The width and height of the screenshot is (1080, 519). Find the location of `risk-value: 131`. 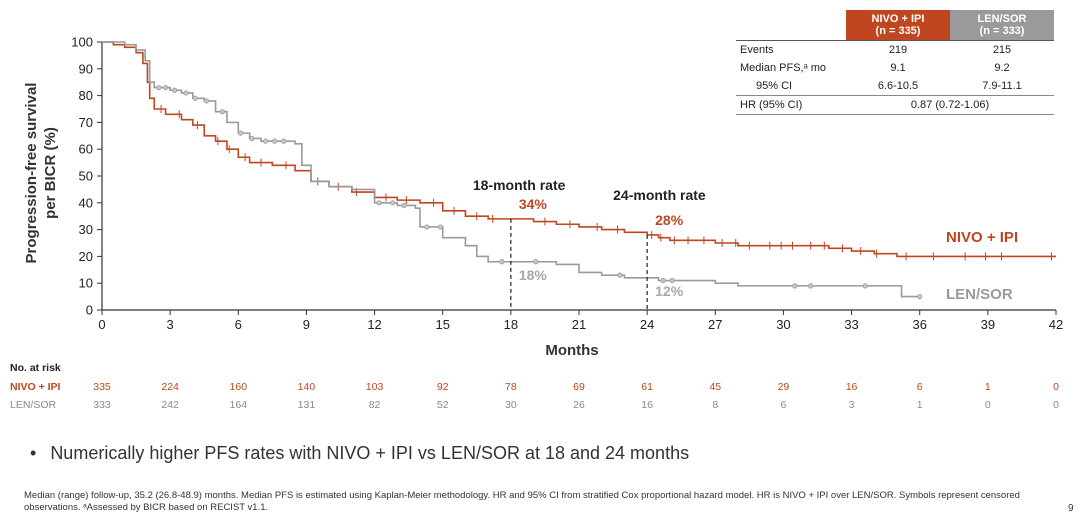

risk-value: 131 is located at coordinates (306, 405).